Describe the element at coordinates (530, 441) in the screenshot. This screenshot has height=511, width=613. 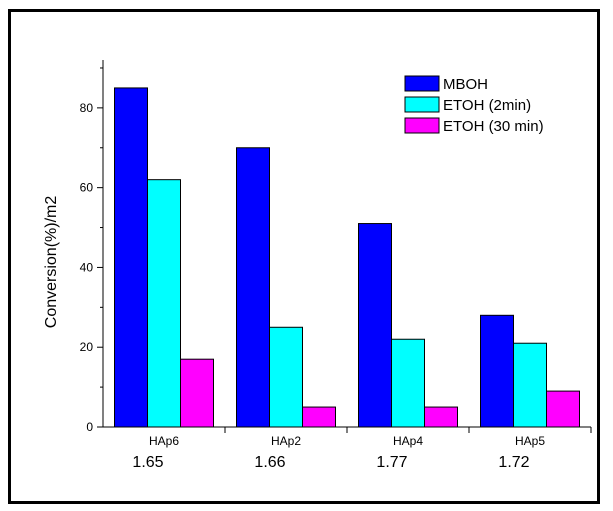
I see `x-category-label: HAp5` at that location.